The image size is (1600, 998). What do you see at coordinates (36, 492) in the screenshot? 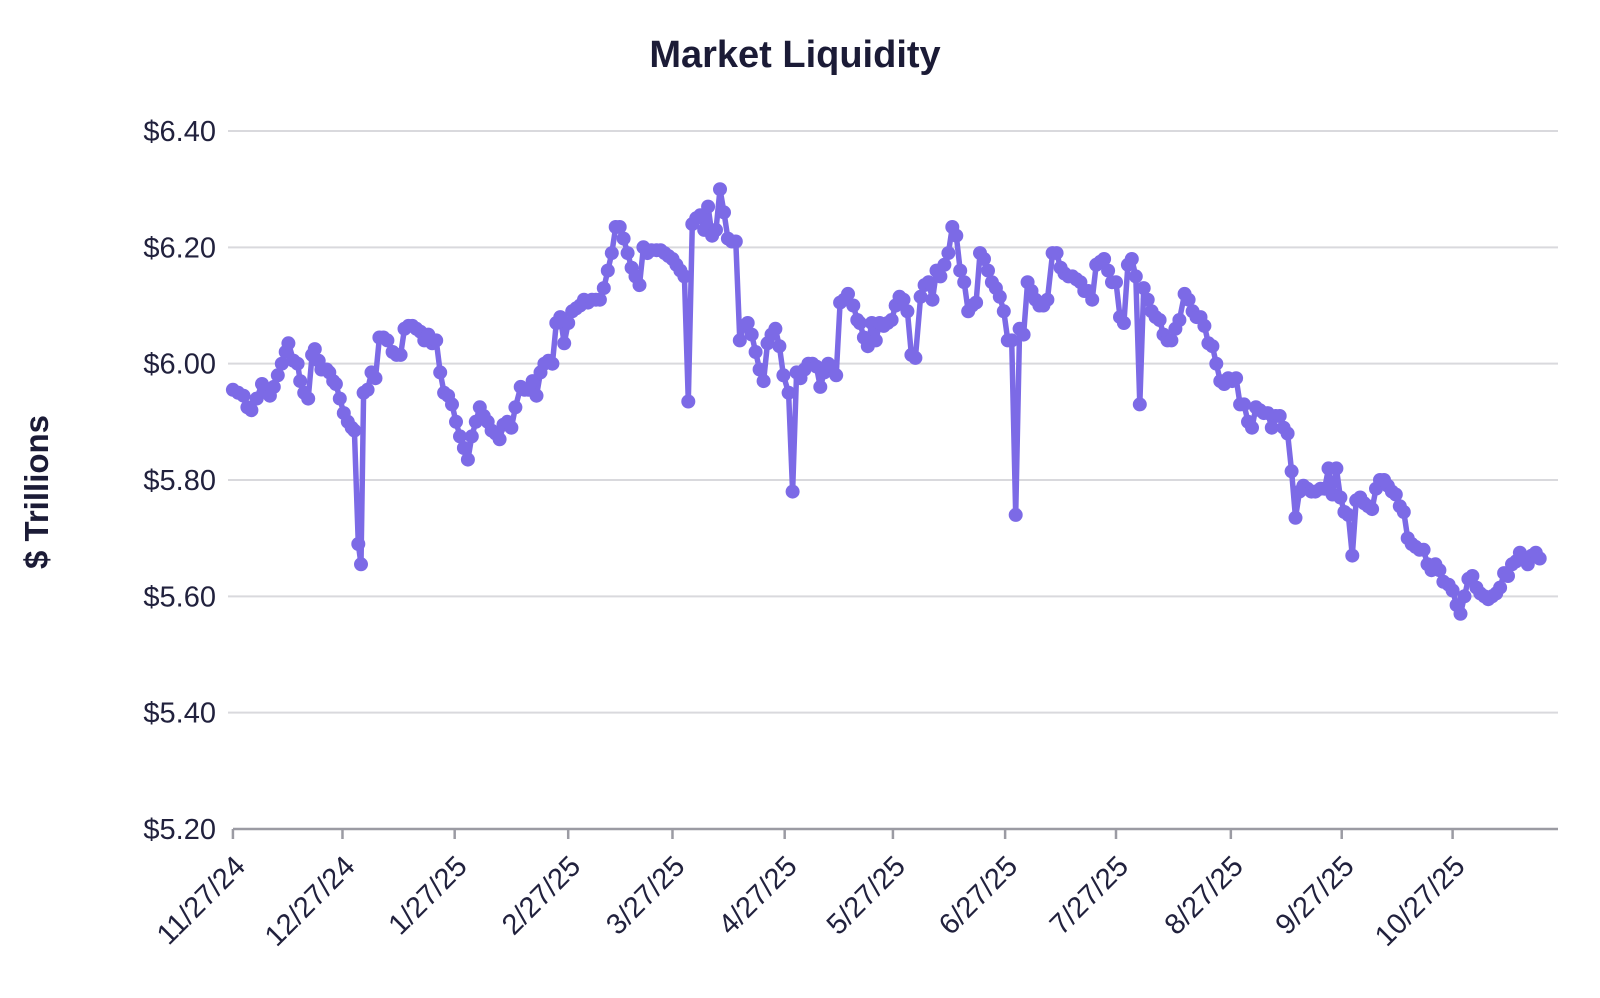
I see `y-axis-title: $ Trillions` at bounding box center [36, 492].